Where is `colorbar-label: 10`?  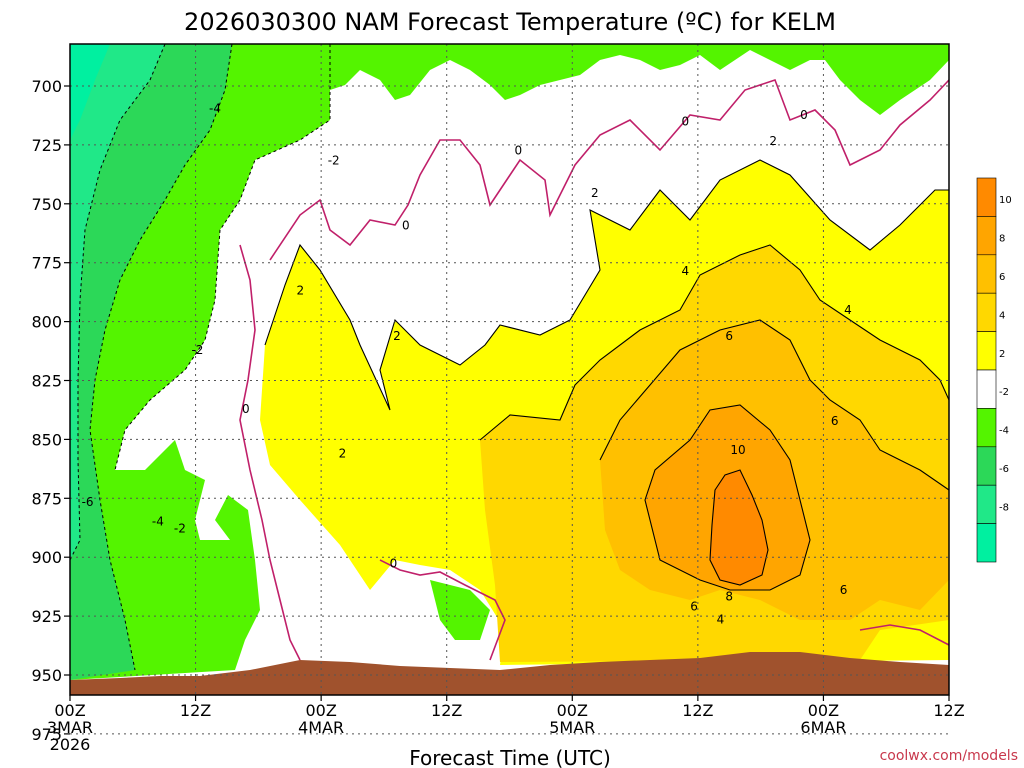 colorbar-label: 10 is located at coordinates (1005, 200).